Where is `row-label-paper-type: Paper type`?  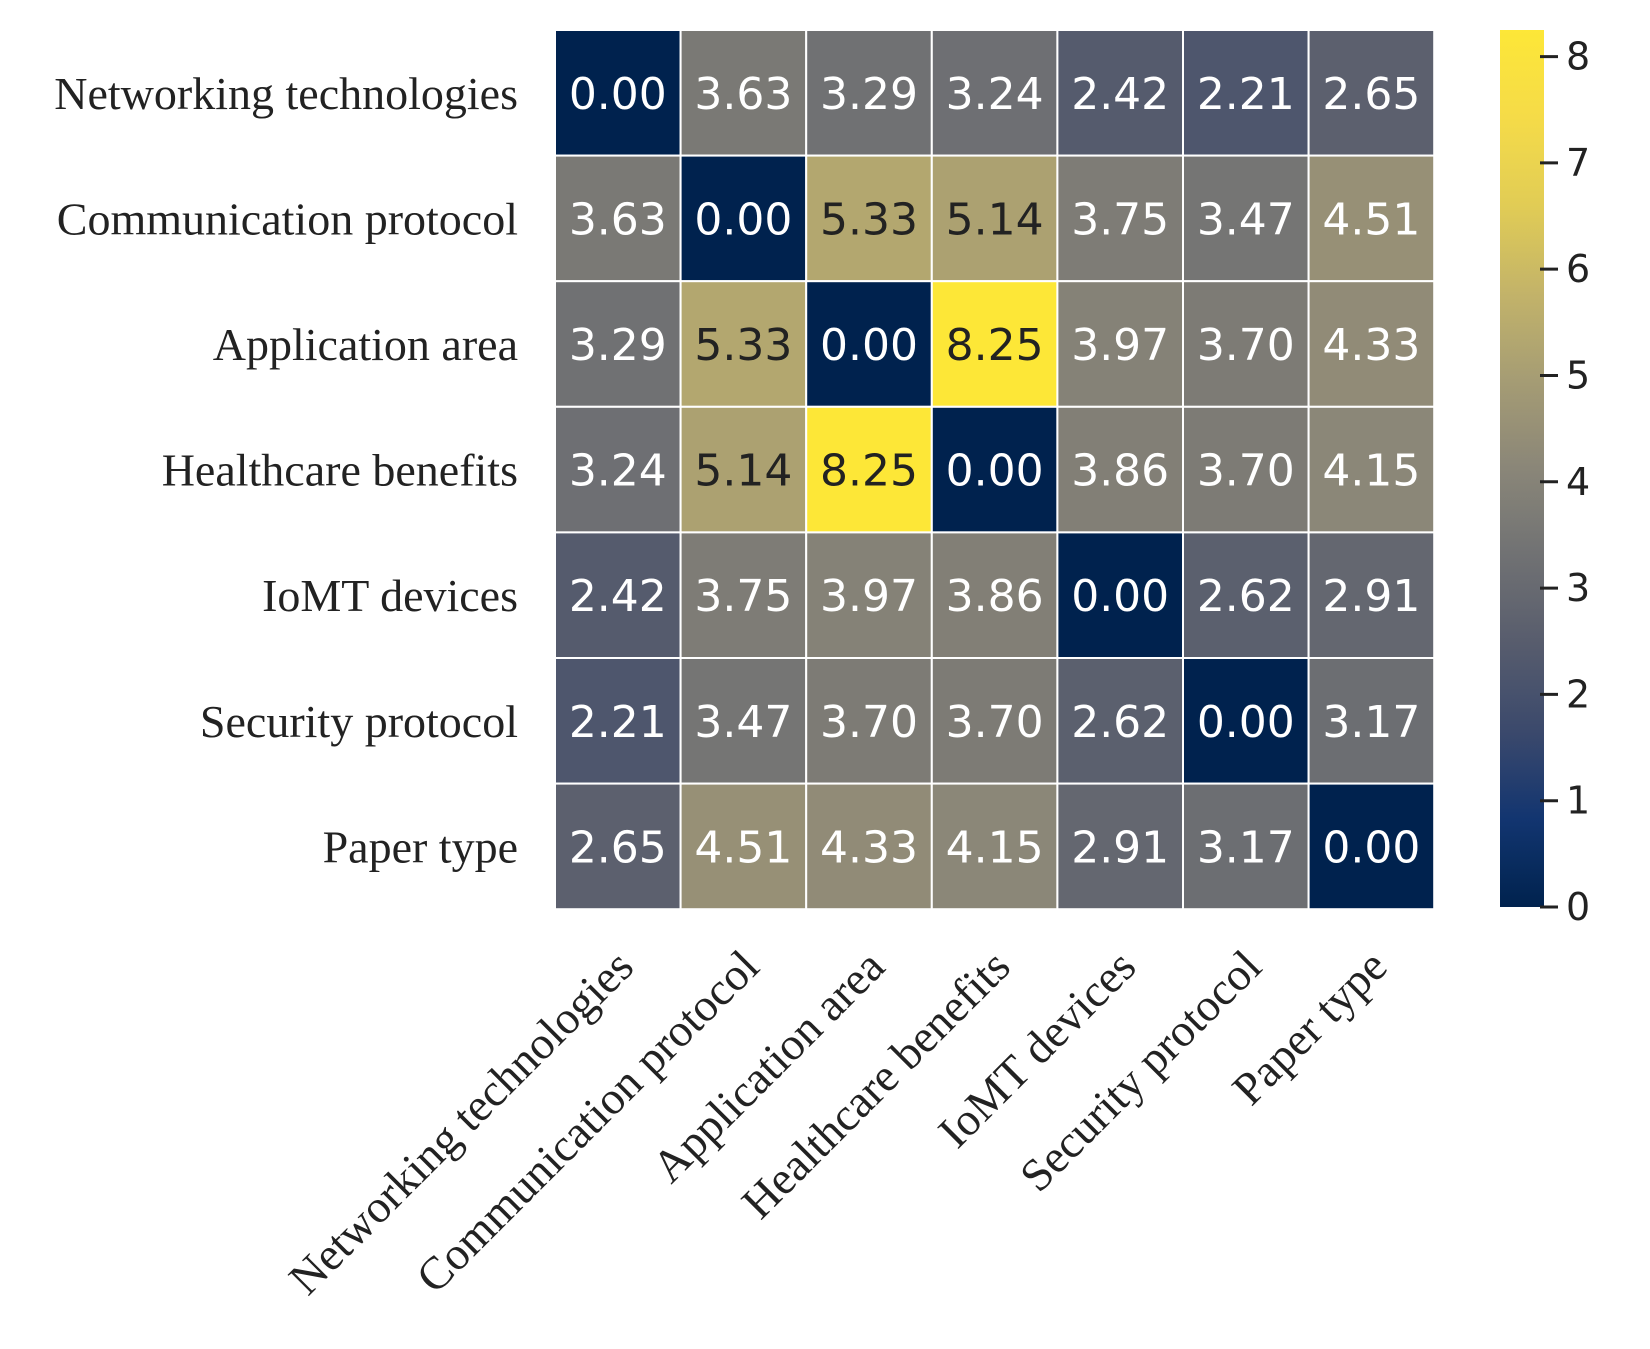
row-label-paper-type: Paper type is located at coordinates (420, 846).